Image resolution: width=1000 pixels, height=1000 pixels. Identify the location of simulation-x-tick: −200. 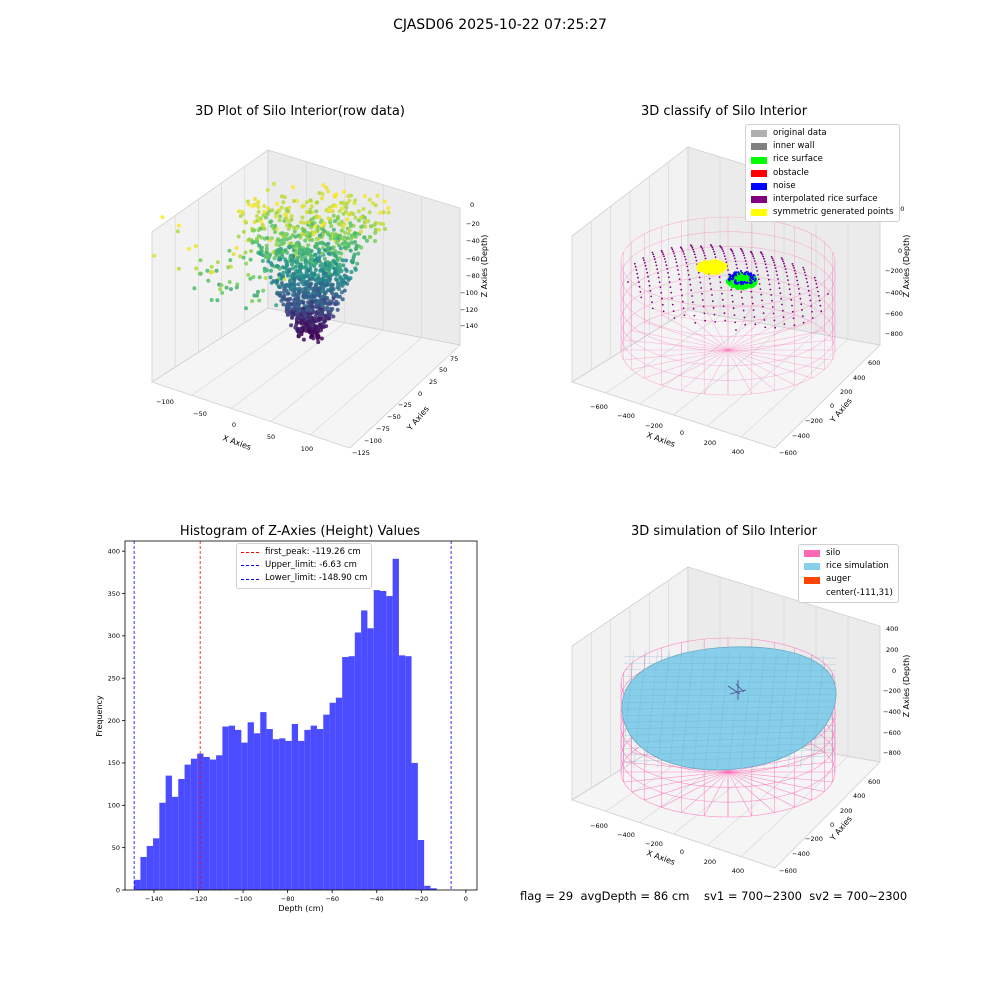
(654, 844).